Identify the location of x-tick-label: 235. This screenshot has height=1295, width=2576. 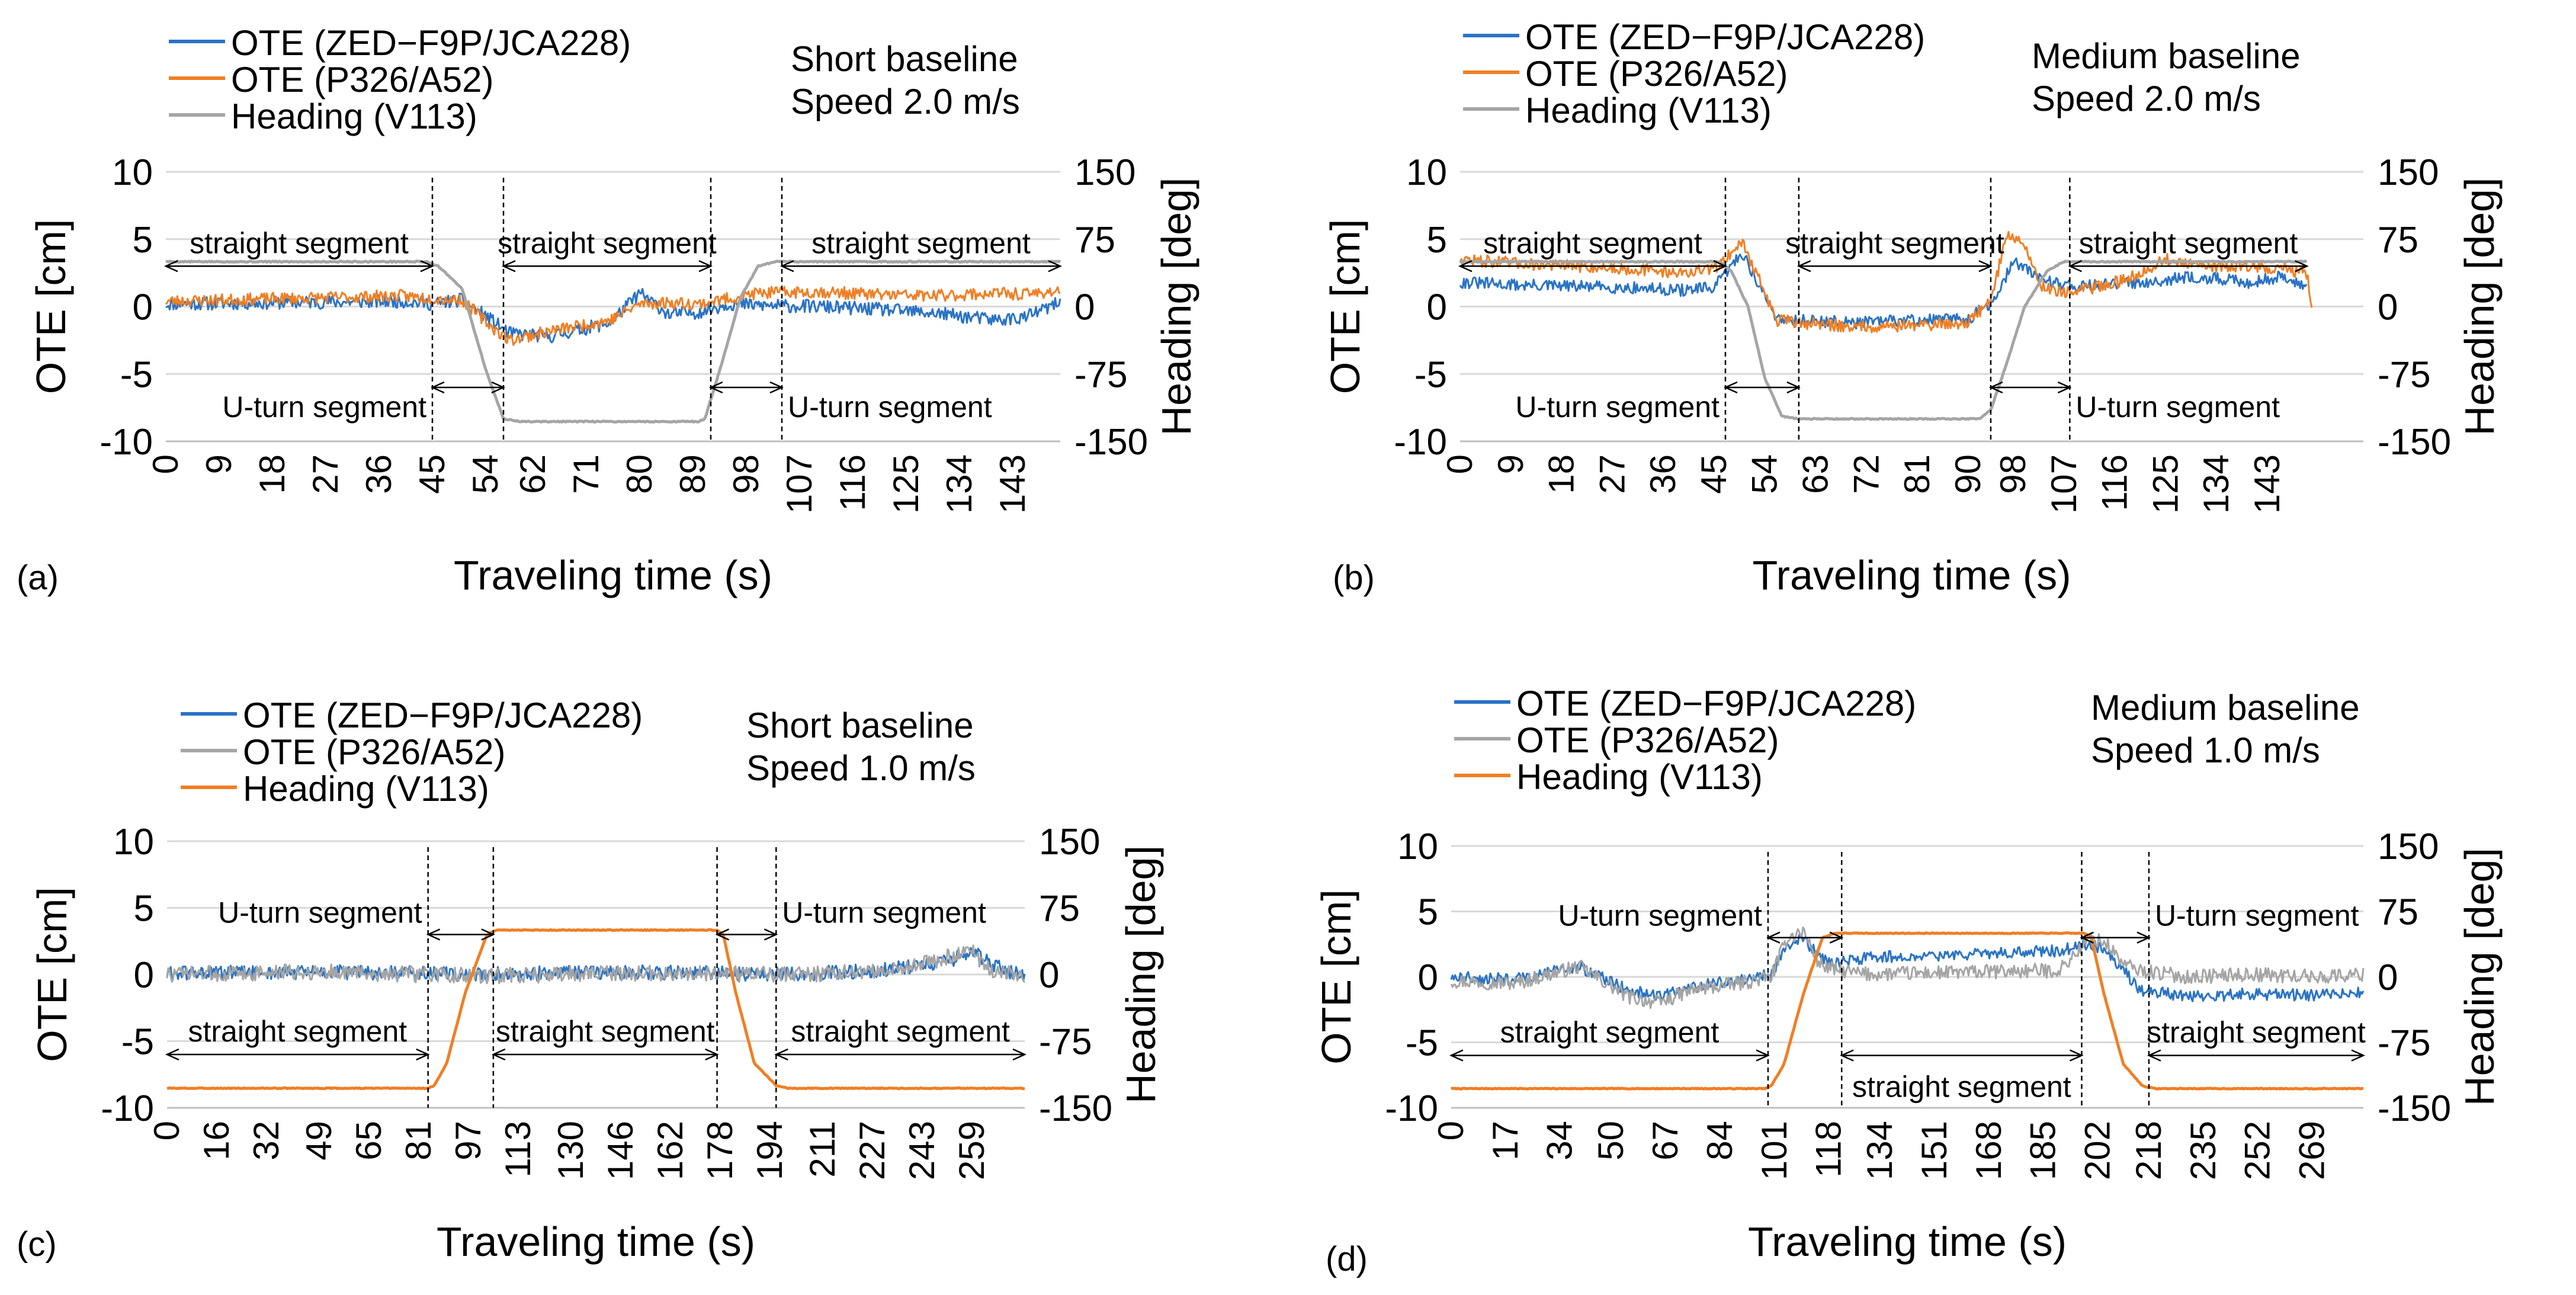
(2203, 1150).